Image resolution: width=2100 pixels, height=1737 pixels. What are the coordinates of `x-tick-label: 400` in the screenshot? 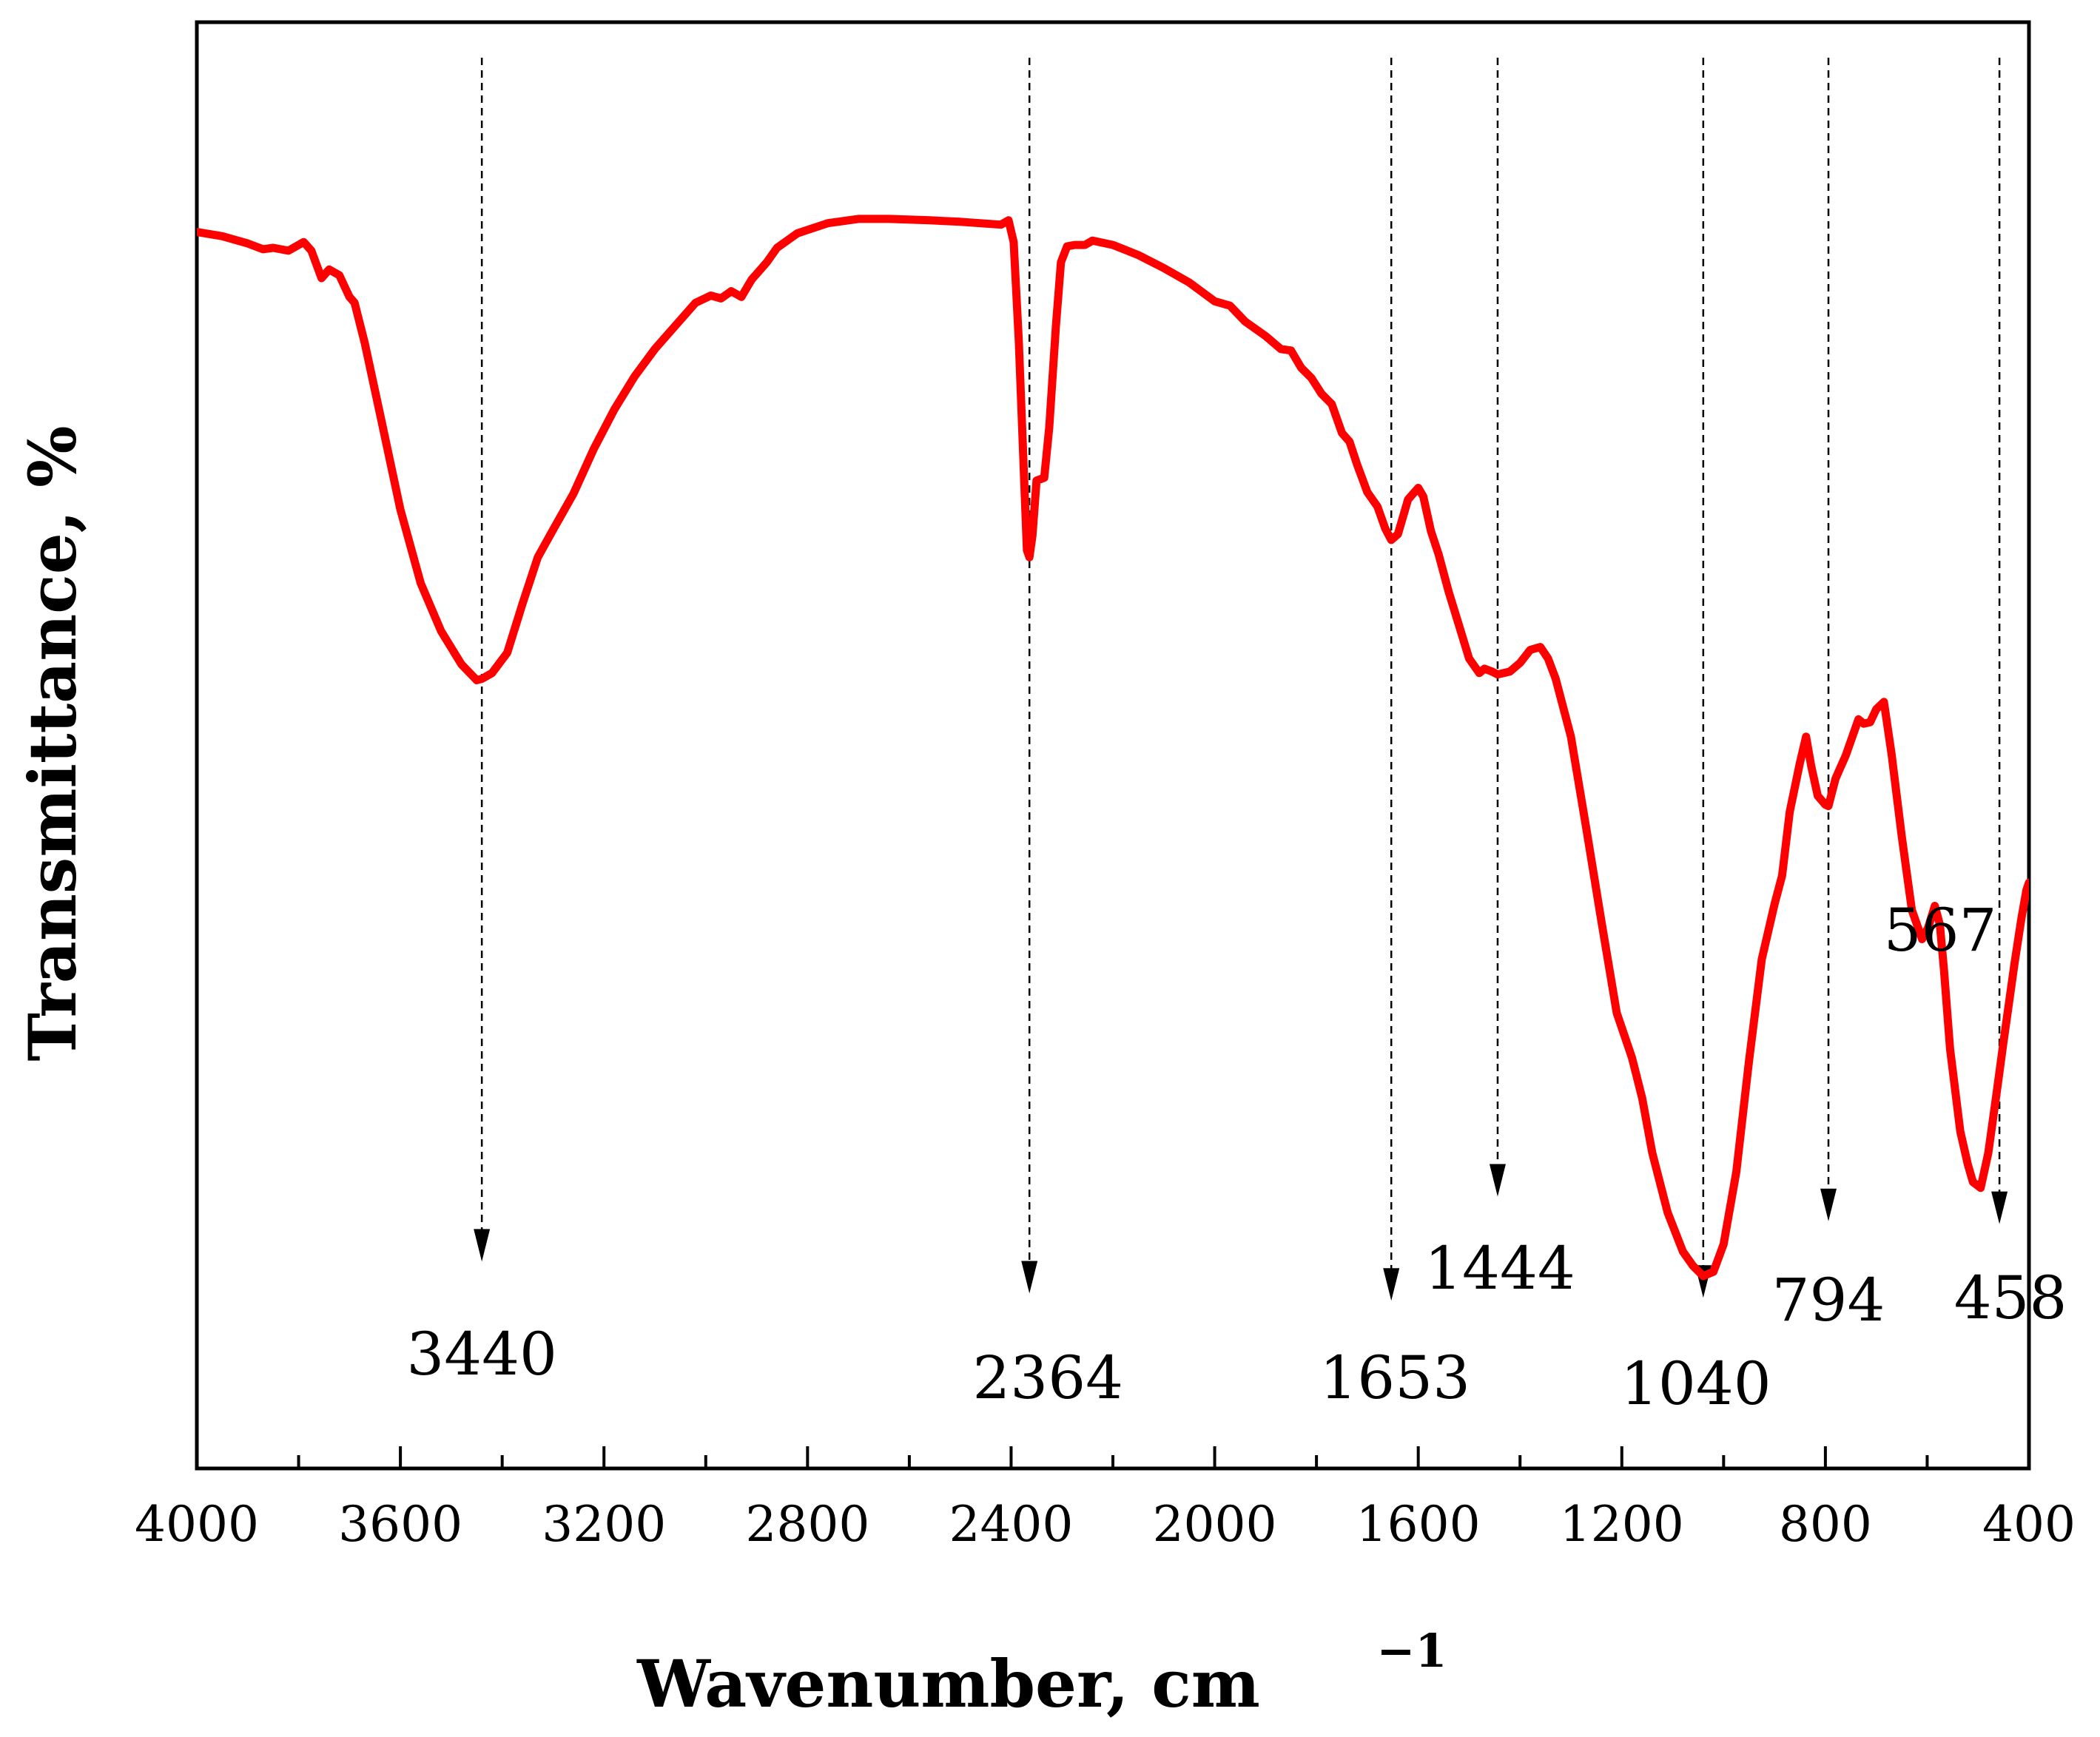 It's located at (2029, 1524).